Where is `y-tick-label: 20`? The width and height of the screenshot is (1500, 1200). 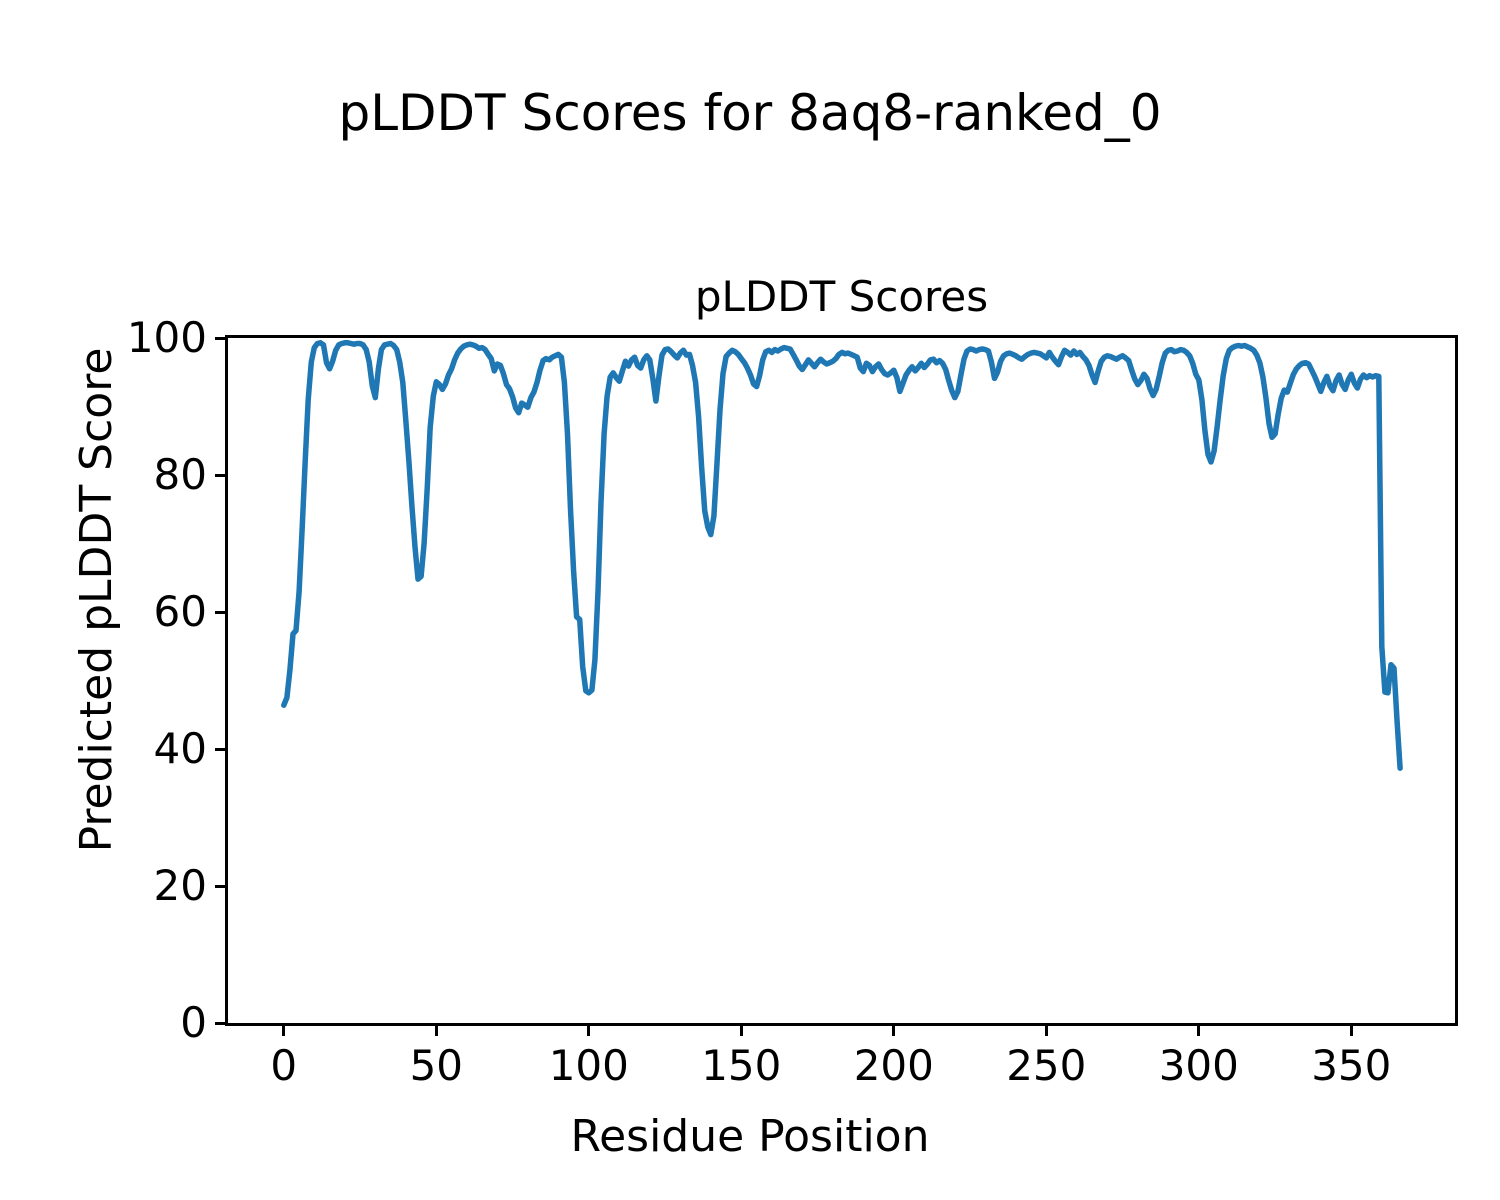
y-tick-label: 20 is located at coordinates (180, 885).